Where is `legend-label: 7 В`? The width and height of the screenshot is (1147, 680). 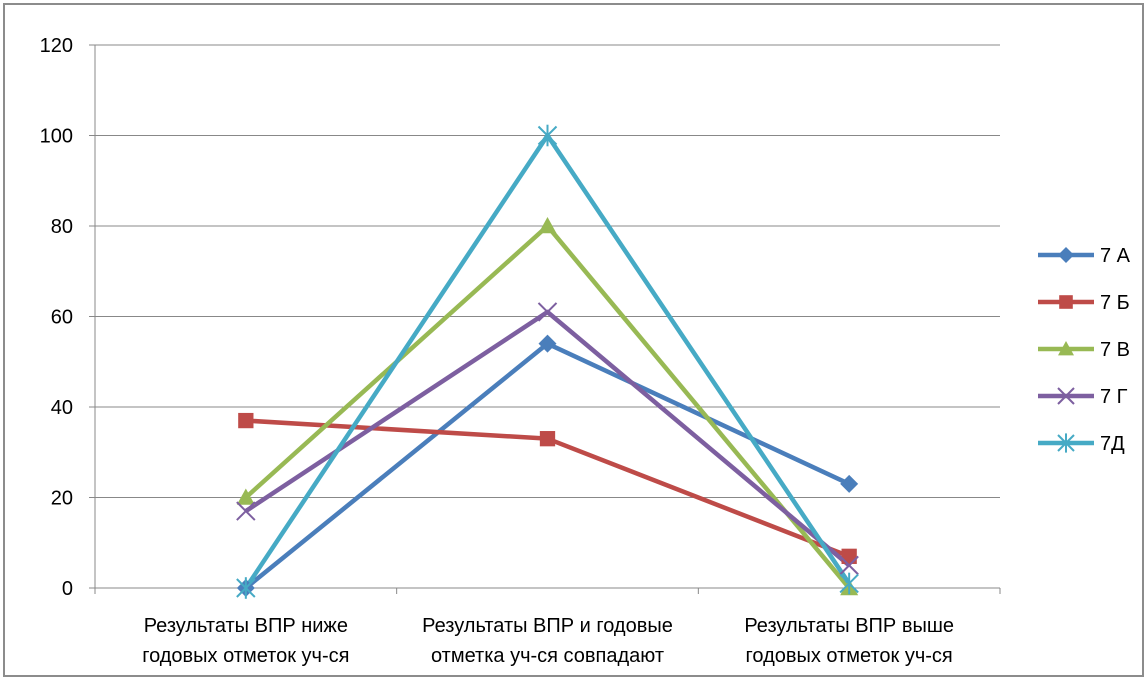 legend-label: 7 В is located at coordinates (1115, 350).